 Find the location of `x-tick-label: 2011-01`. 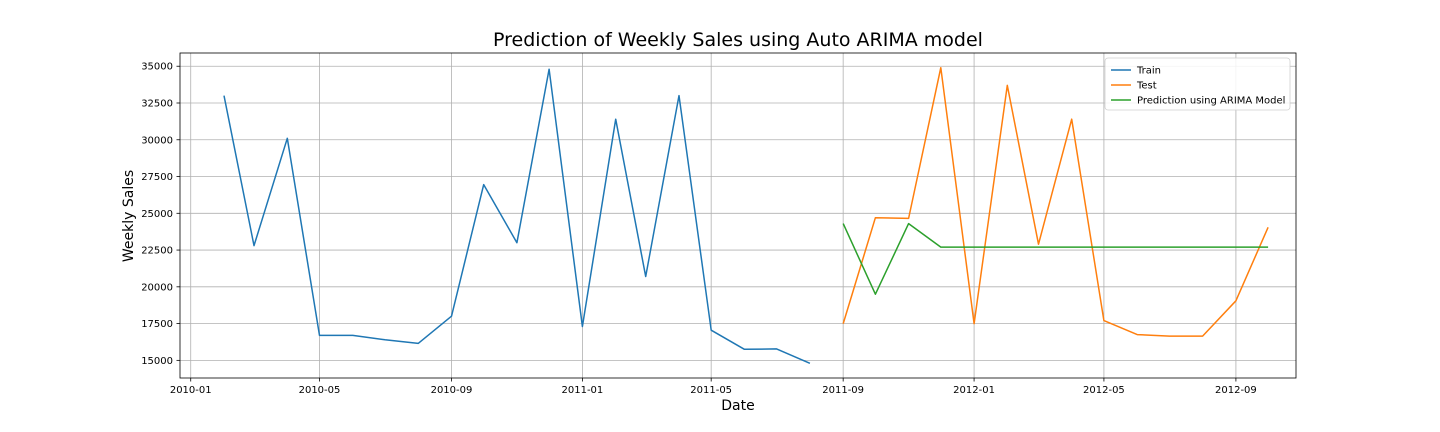

x-tick-label: 2011-01 is located at coordinates (583, 390).